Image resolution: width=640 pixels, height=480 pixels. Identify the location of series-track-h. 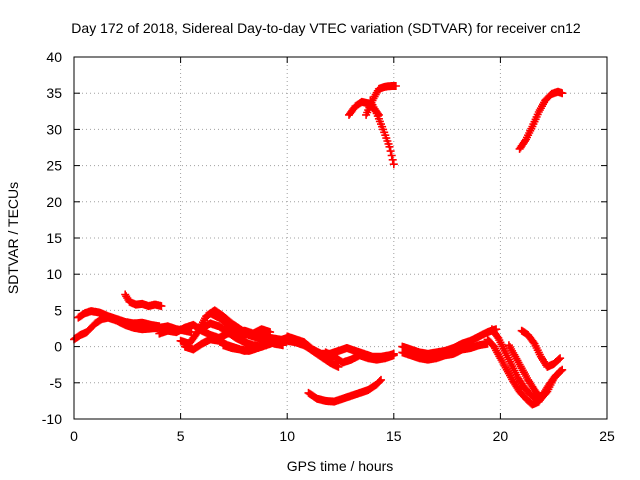
(240, 324).